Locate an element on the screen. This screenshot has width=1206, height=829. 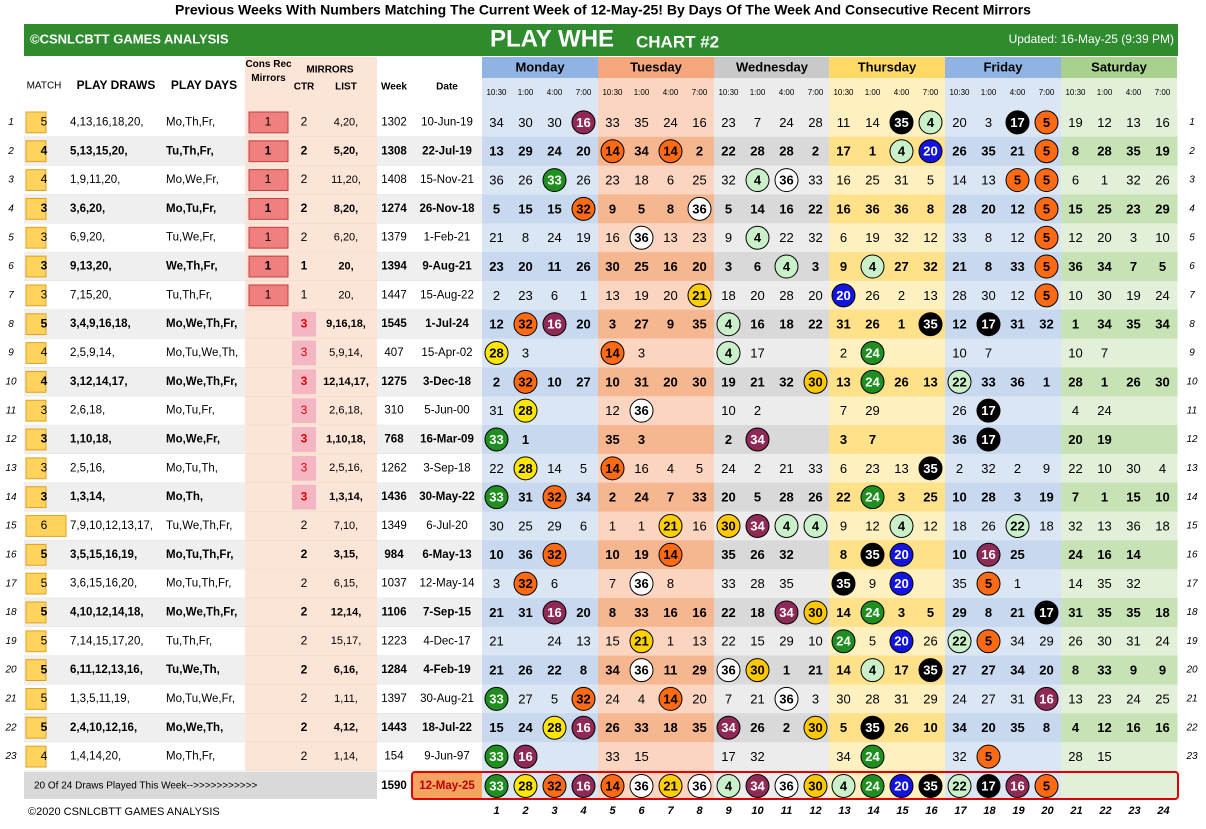
week: 1308 is located at coordinates (394, 151).